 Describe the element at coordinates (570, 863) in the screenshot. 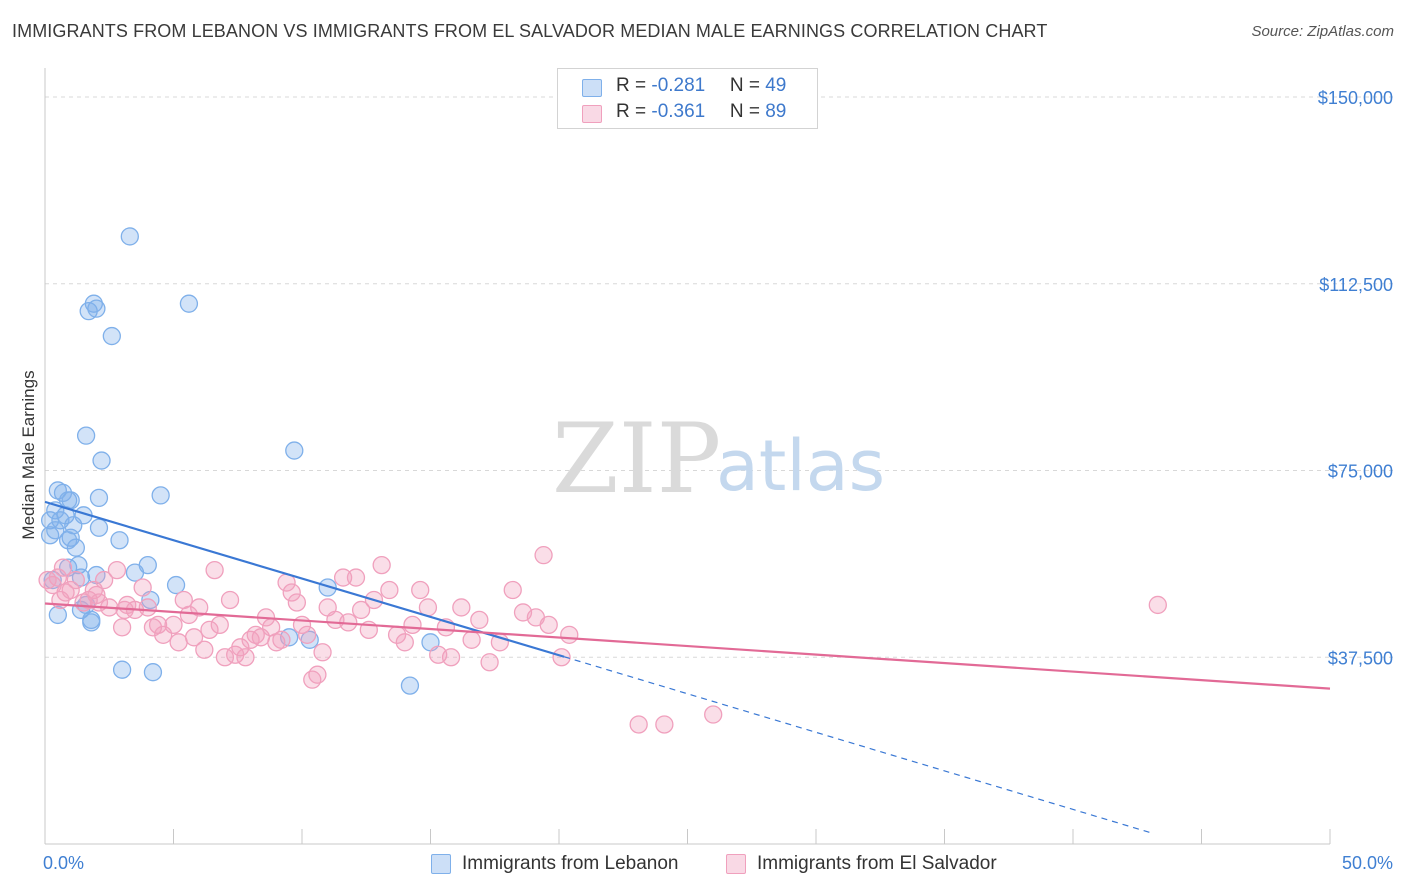

I see `legend-label-lebanon: Immigrants from Lebanon` at that location.